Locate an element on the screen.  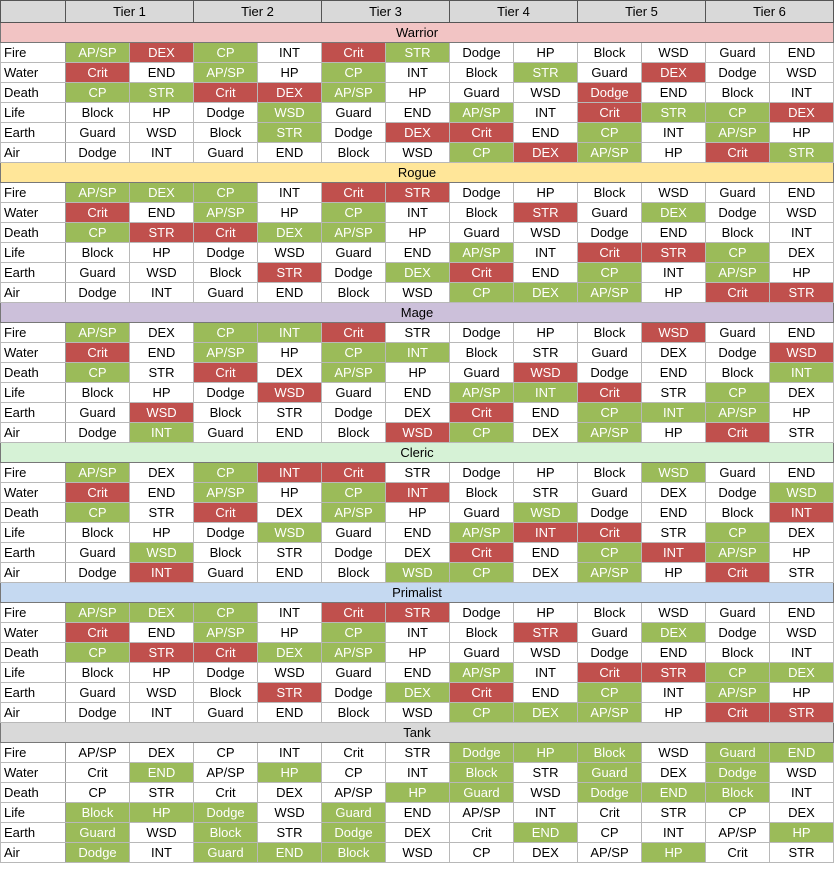
row-label: Air is located at coordinates (33, 152).